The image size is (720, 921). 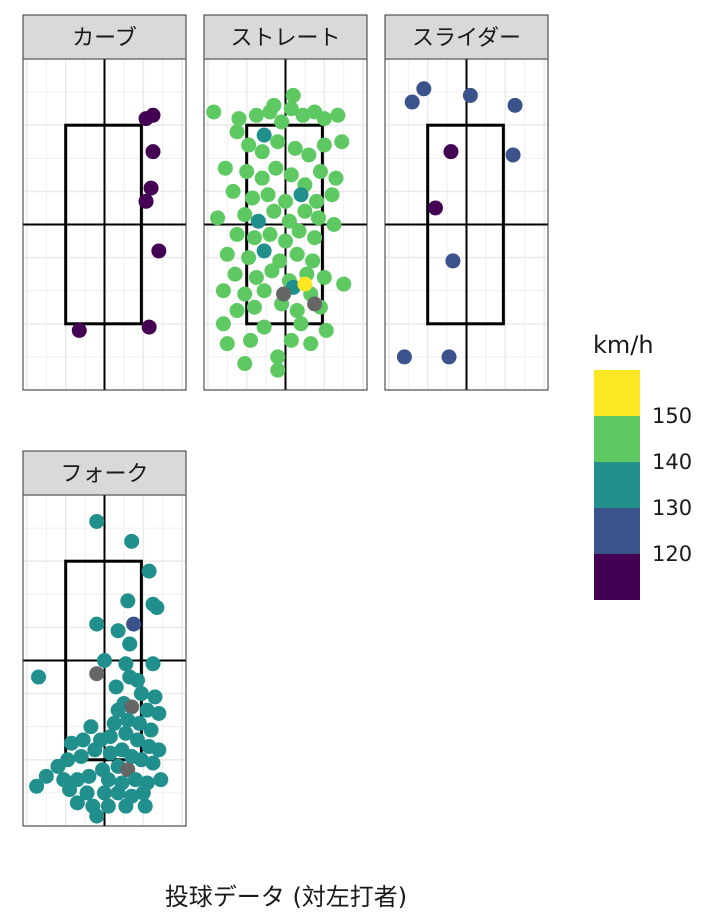 What do you see at coordinates (643, 485) in the screenshot?
I see `legend: 150 140 130 120` at bounding box center [643, 485].